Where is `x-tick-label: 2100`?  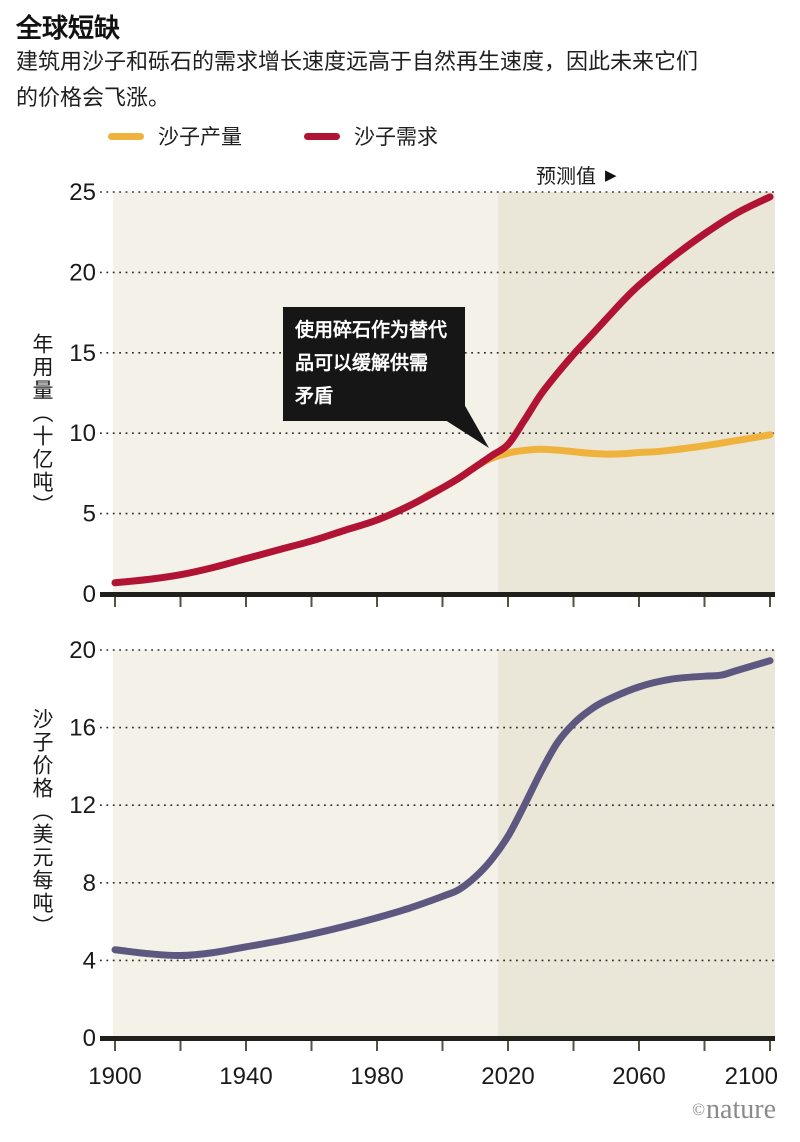
x-tick-label: 2100 is located at coordinates (751, 1076).